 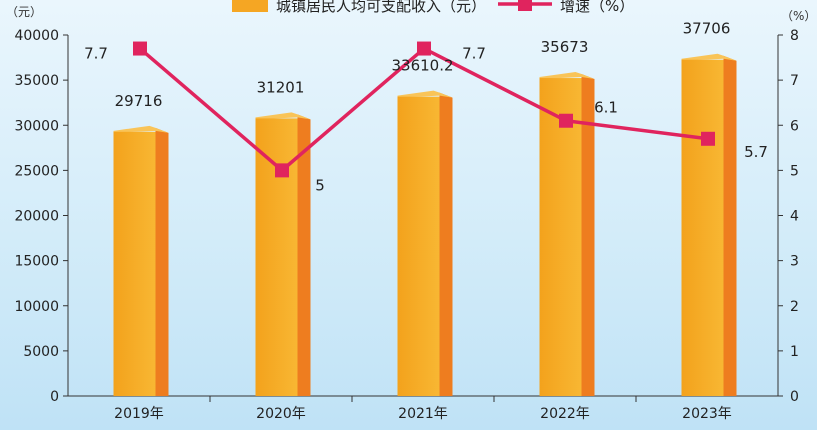 I want to click on x-category-label: 2020年, so click(x=281, y=414).